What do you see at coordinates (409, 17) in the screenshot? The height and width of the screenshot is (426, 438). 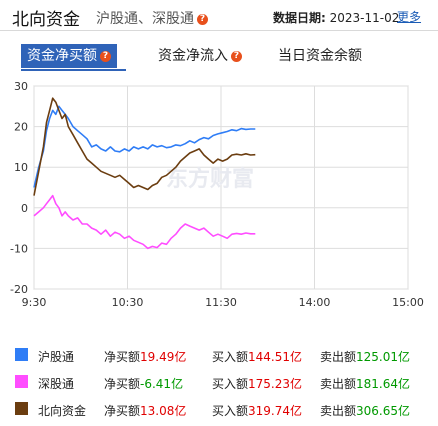 I see `more-link: 更多` at bounding box center [409, 17].